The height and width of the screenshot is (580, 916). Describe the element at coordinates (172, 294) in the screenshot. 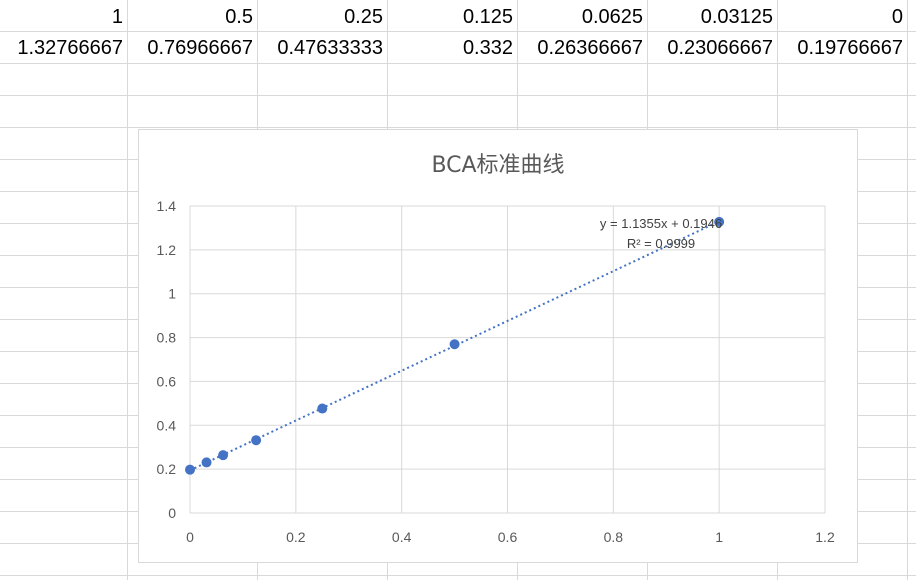

I see `y-tick-label: 1` at that location.